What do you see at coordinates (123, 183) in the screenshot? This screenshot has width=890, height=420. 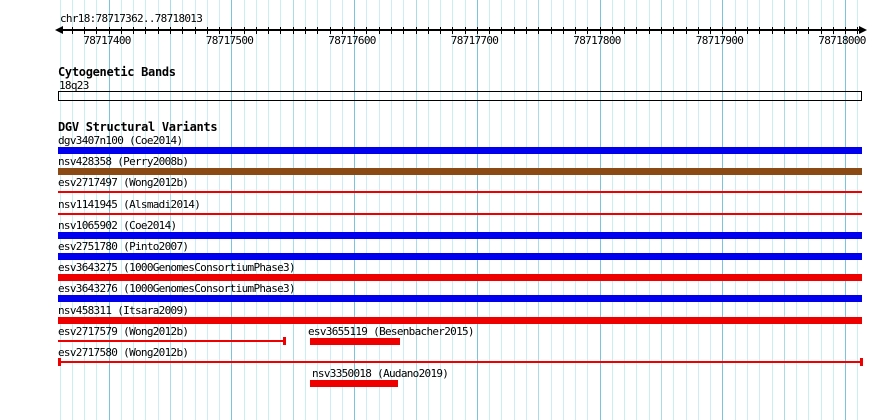 I see `variant-label: esv2717497 (Wong2012b)` at bounding box center [123, 183].